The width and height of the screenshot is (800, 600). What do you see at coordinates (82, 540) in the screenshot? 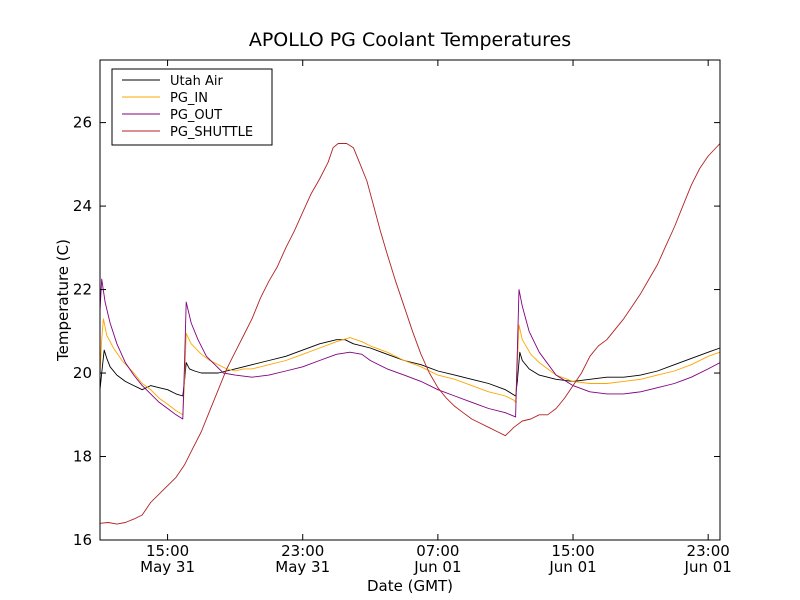
I see `y-tick-label: 16` at bounding box center [82, 540].